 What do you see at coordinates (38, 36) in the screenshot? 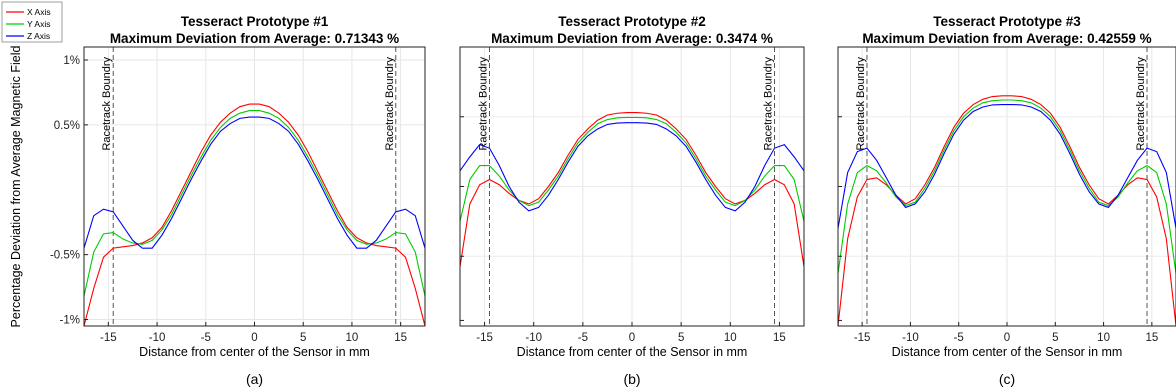
I see `legend-entry: Z Axis` at bounding box center [38, 36].